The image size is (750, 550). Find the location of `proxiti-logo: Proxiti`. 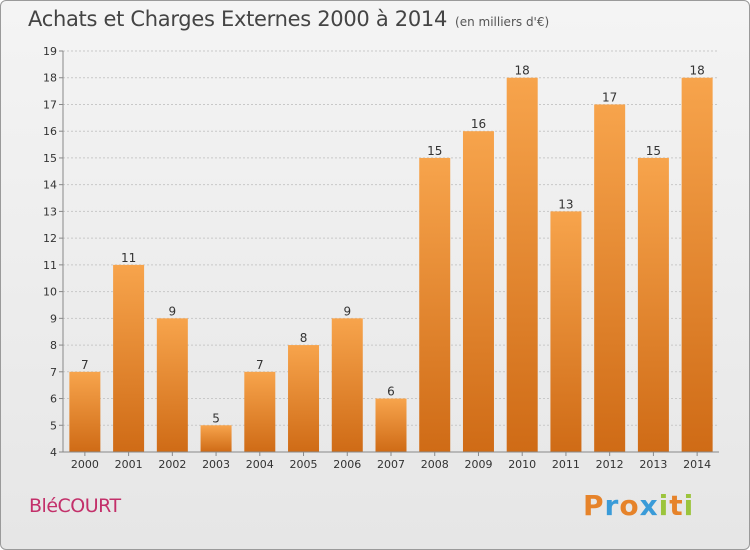

proxiti-logo: Proxiti is located at coordinates (638, 505).